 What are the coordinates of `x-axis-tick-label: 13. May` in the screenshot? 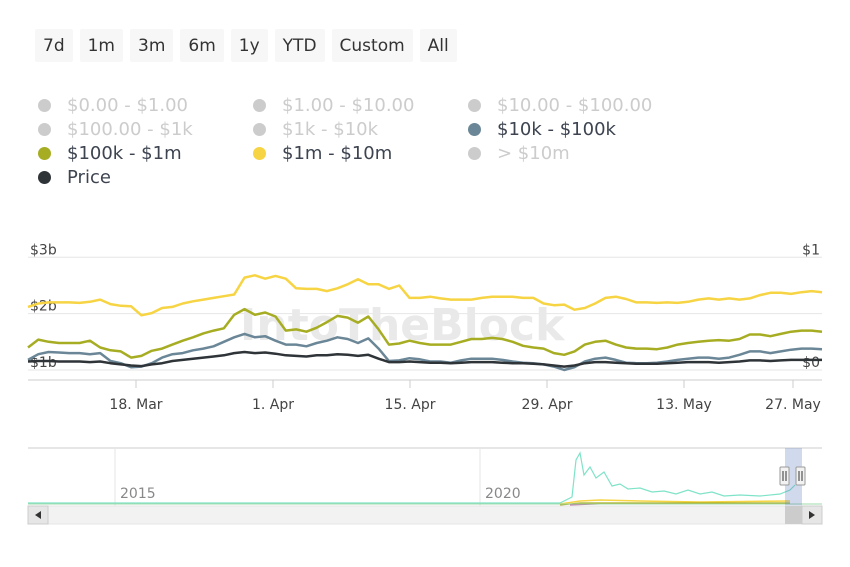 It's located at (684, 405).